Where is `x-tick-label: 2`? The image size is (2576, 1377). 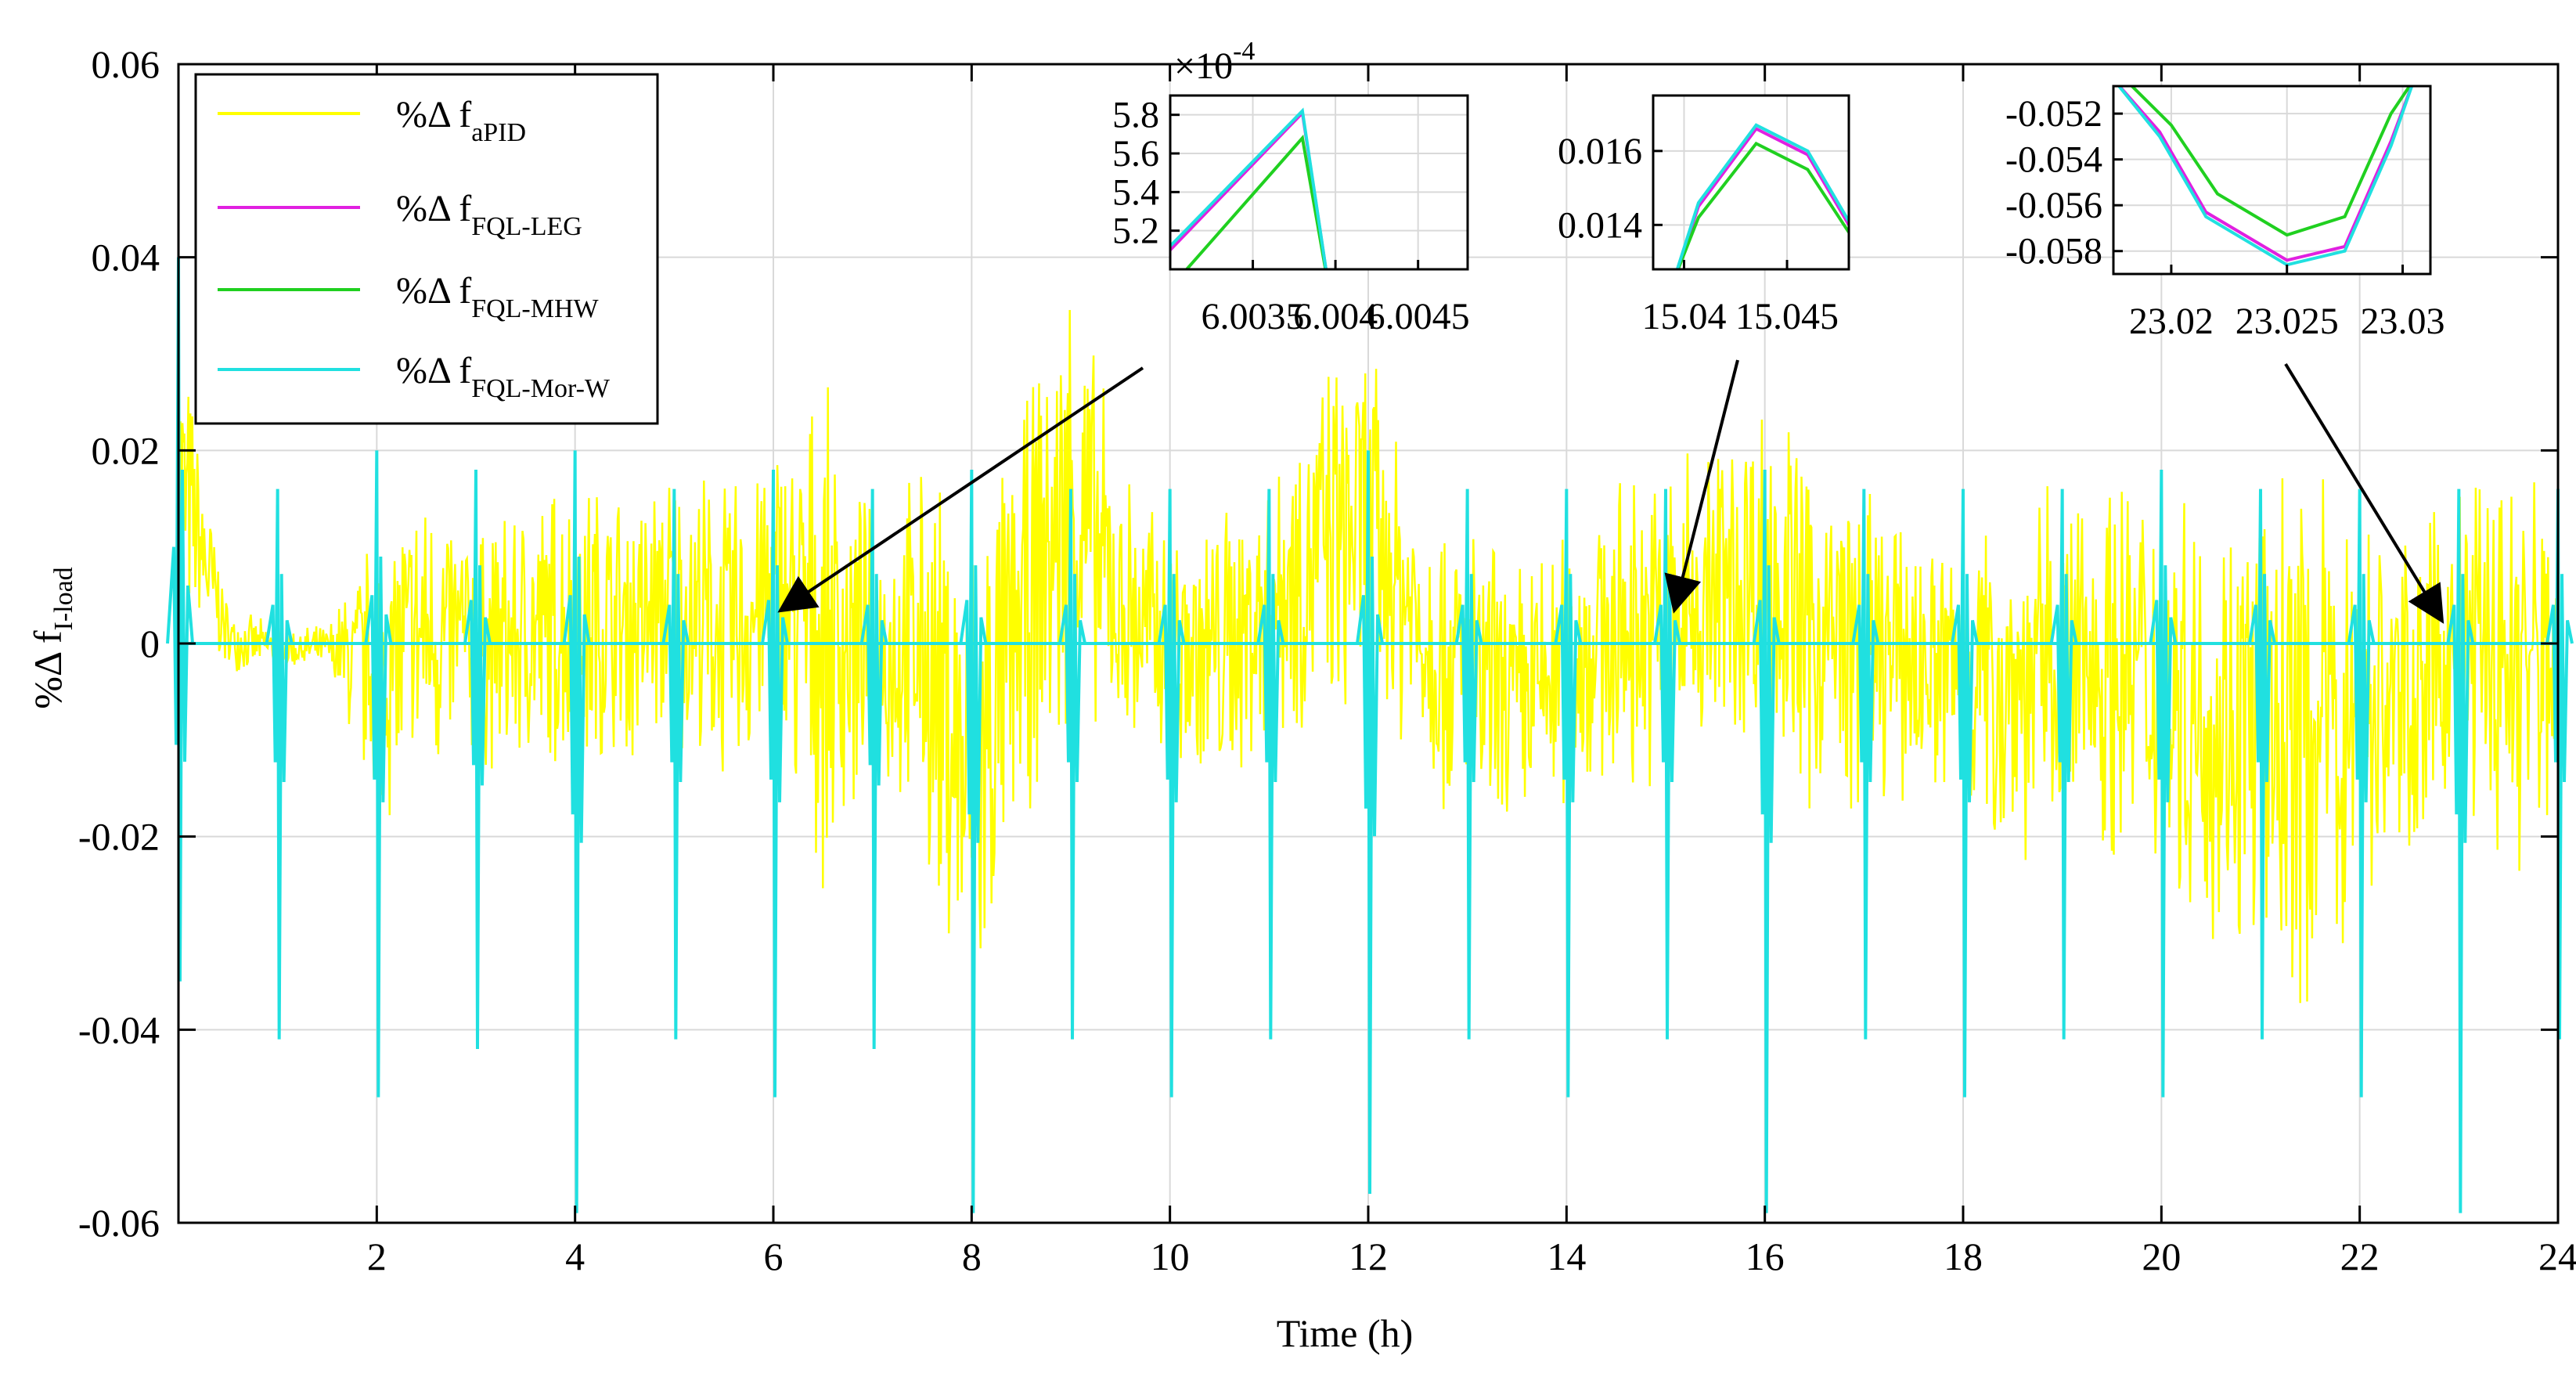 x-tick-label: 2 is located at coordinates (377, 1256).